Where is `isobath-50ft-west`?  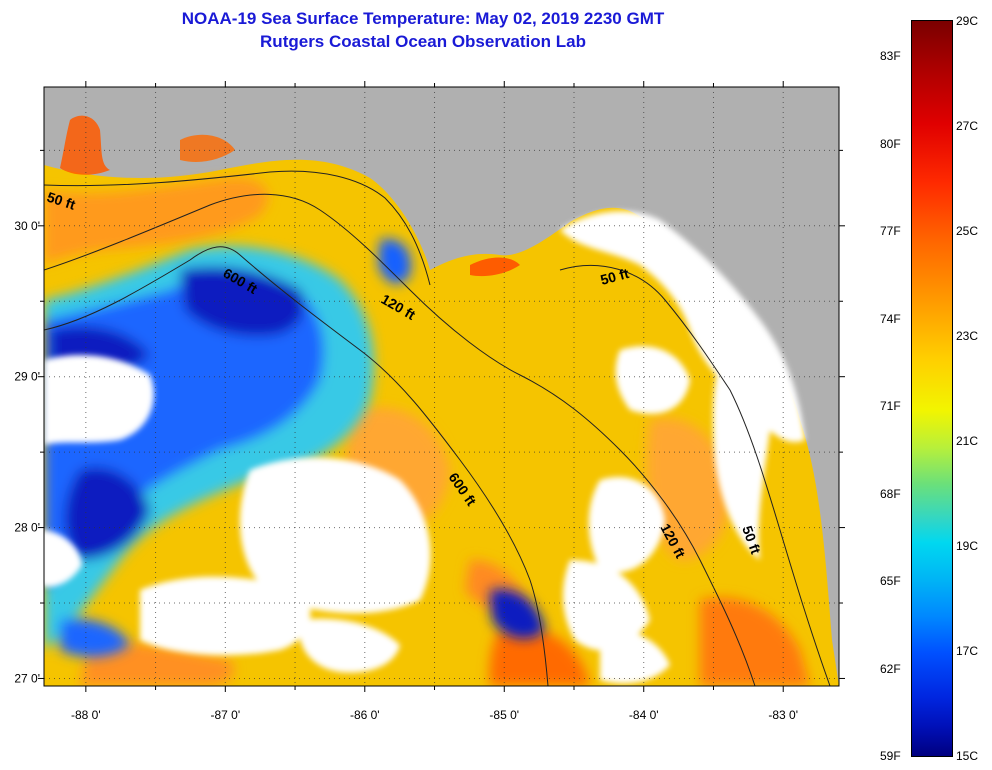
isobath-50ft-west is located at coordinates (237, 228).